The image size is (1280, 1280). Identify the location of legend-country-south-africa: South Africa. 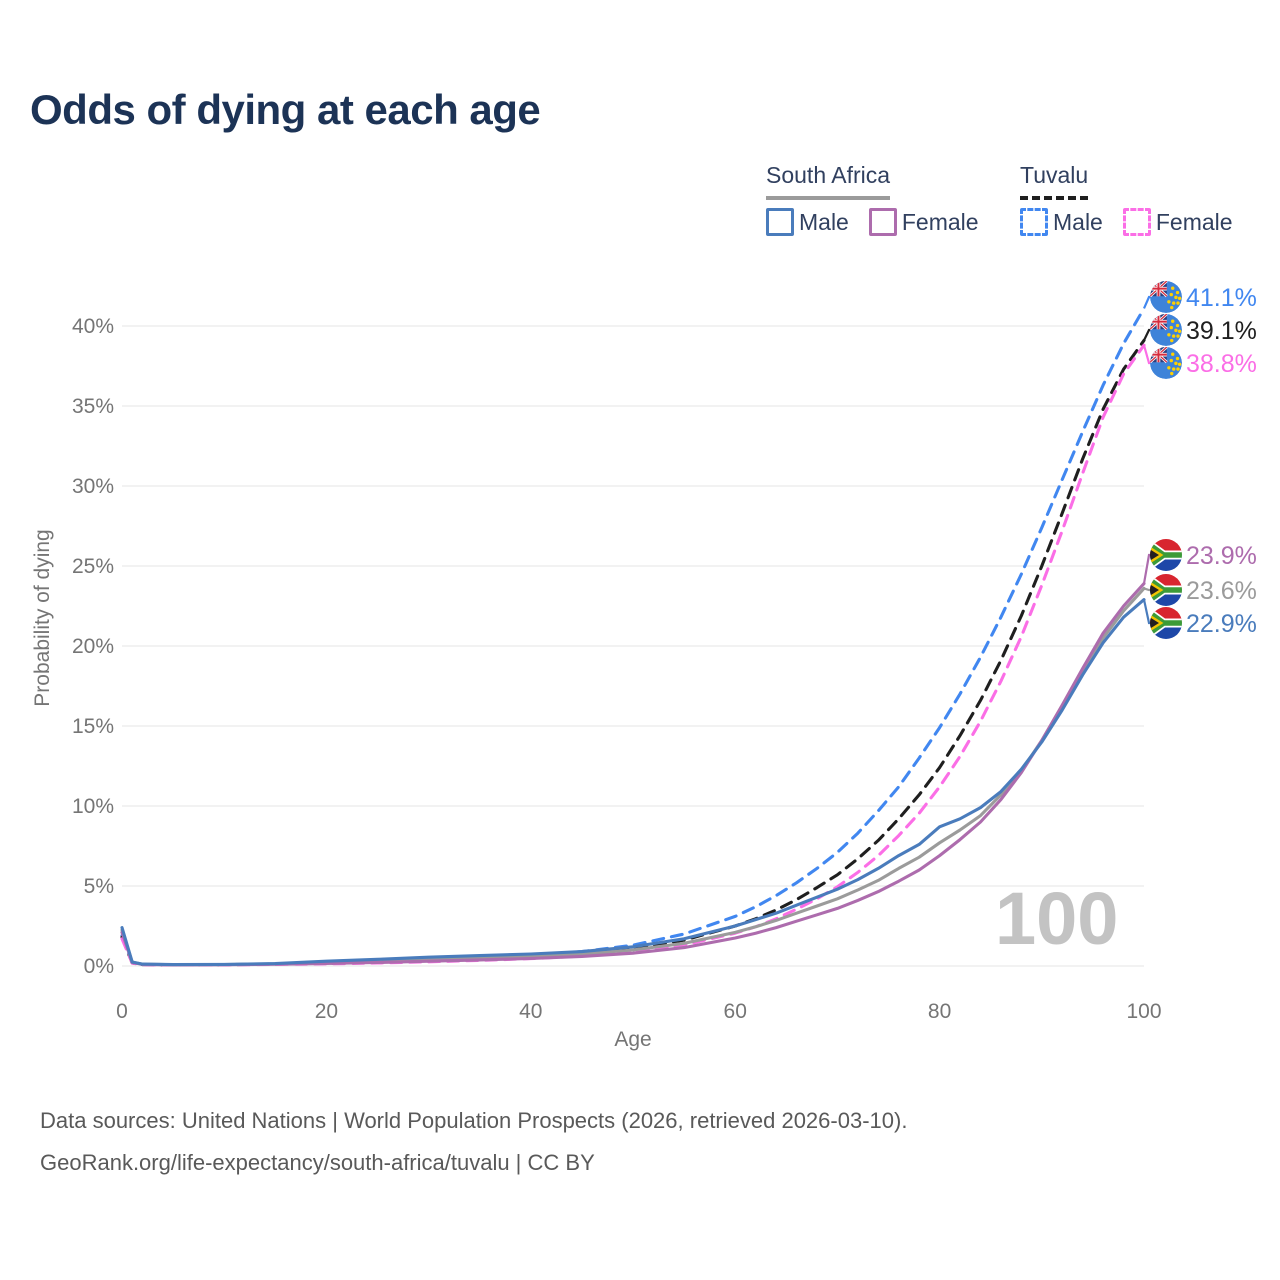
(828, 181).